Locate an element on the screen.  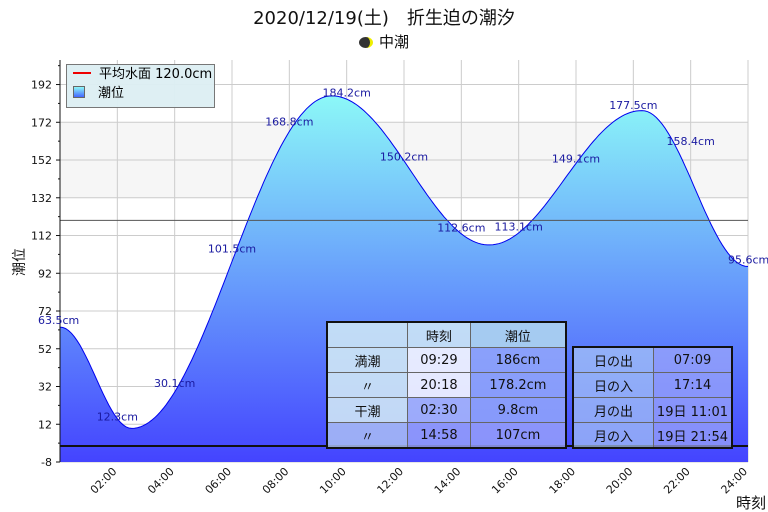
sunrise-time: 07:09 is located at coordinates (693, 359).